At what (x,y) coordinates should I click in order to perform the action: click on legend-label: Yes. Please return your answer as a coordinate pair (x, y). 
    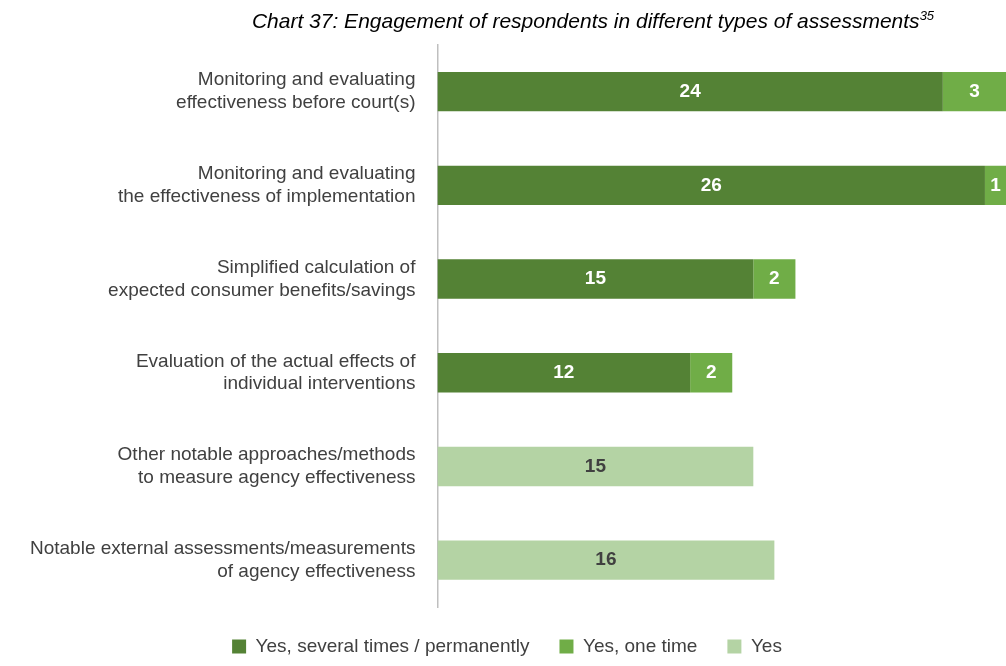
    Looking at the image, I should click on (766, 645).